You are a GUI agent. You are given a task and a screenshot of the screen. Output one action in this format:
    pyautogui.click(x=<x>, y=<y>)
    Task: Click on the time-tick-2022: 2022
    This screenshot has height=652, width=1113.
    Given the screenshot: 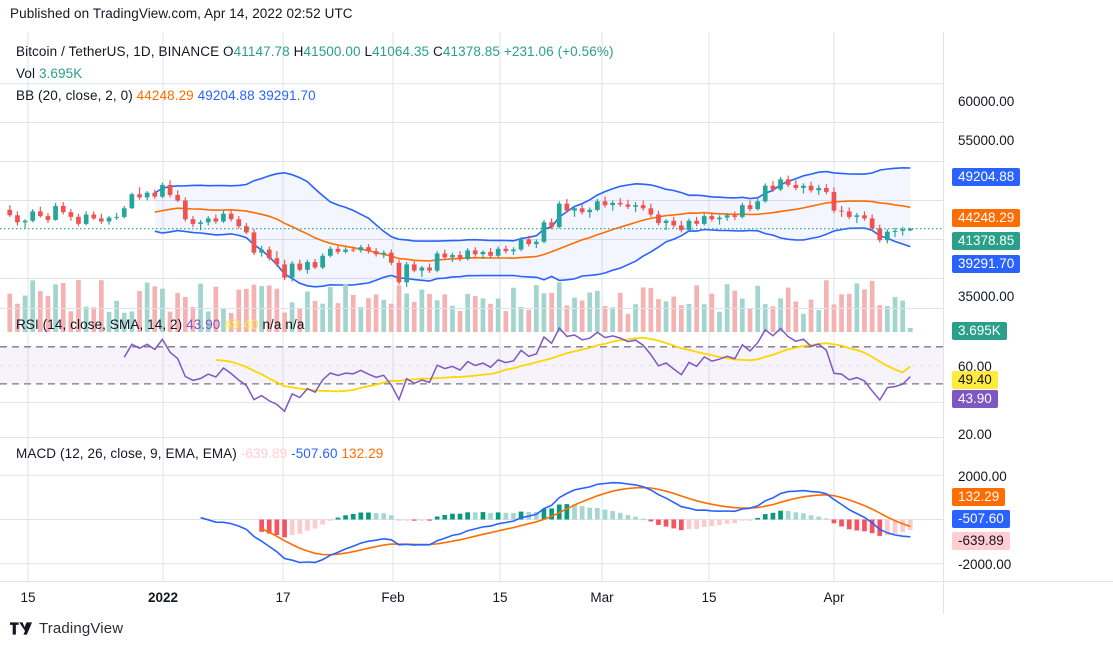 What is the action you would take?
    pyautogui.click(x=163, y=597)
    